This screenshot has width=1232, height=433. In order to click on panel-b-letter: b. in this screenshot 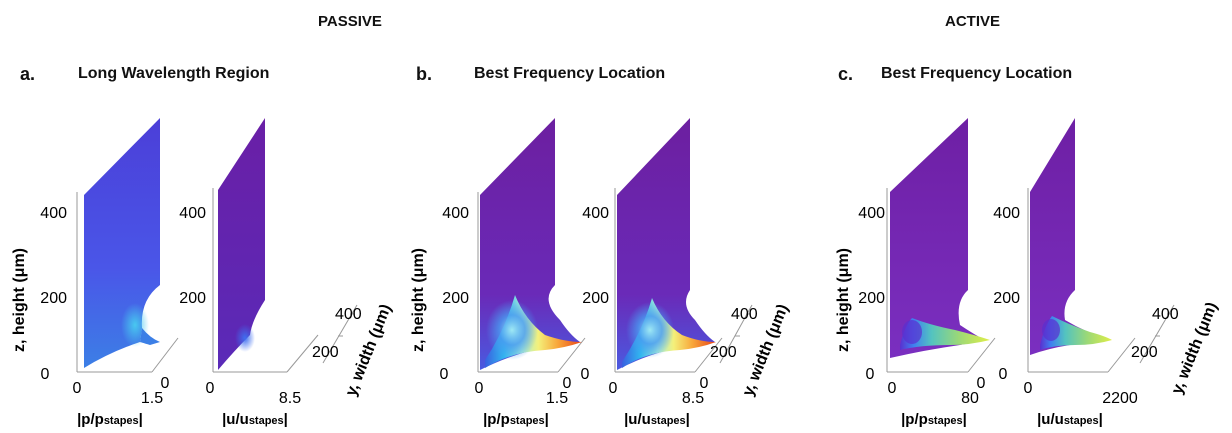, I will do `click(424, 74)`.